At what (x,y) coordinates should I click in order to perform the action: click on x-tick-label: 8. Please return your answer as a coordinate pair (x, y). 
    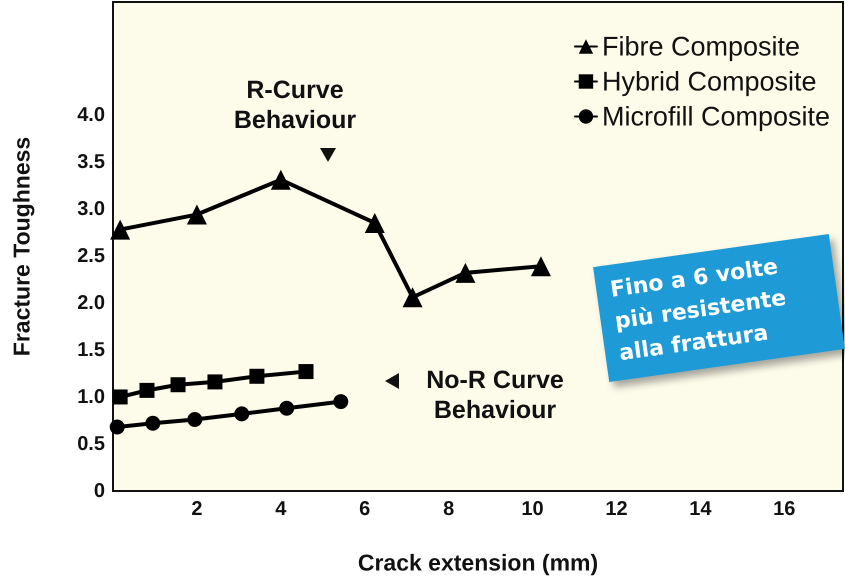
    Looking at the image, I should click on (448, 509).